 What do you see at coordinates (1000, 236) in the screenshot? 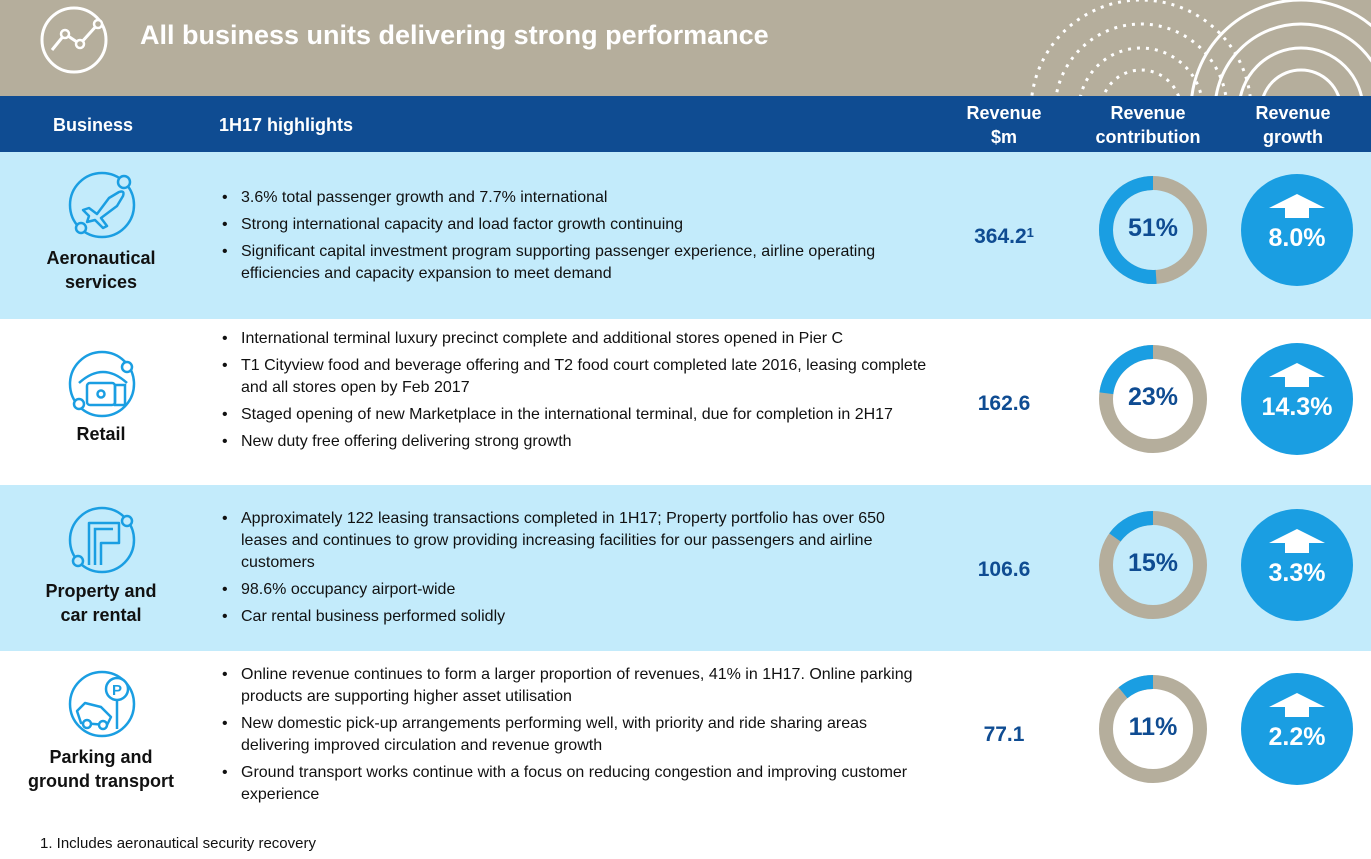
I see `revenue-number: 364.2` at bounding box center [1000, 236].